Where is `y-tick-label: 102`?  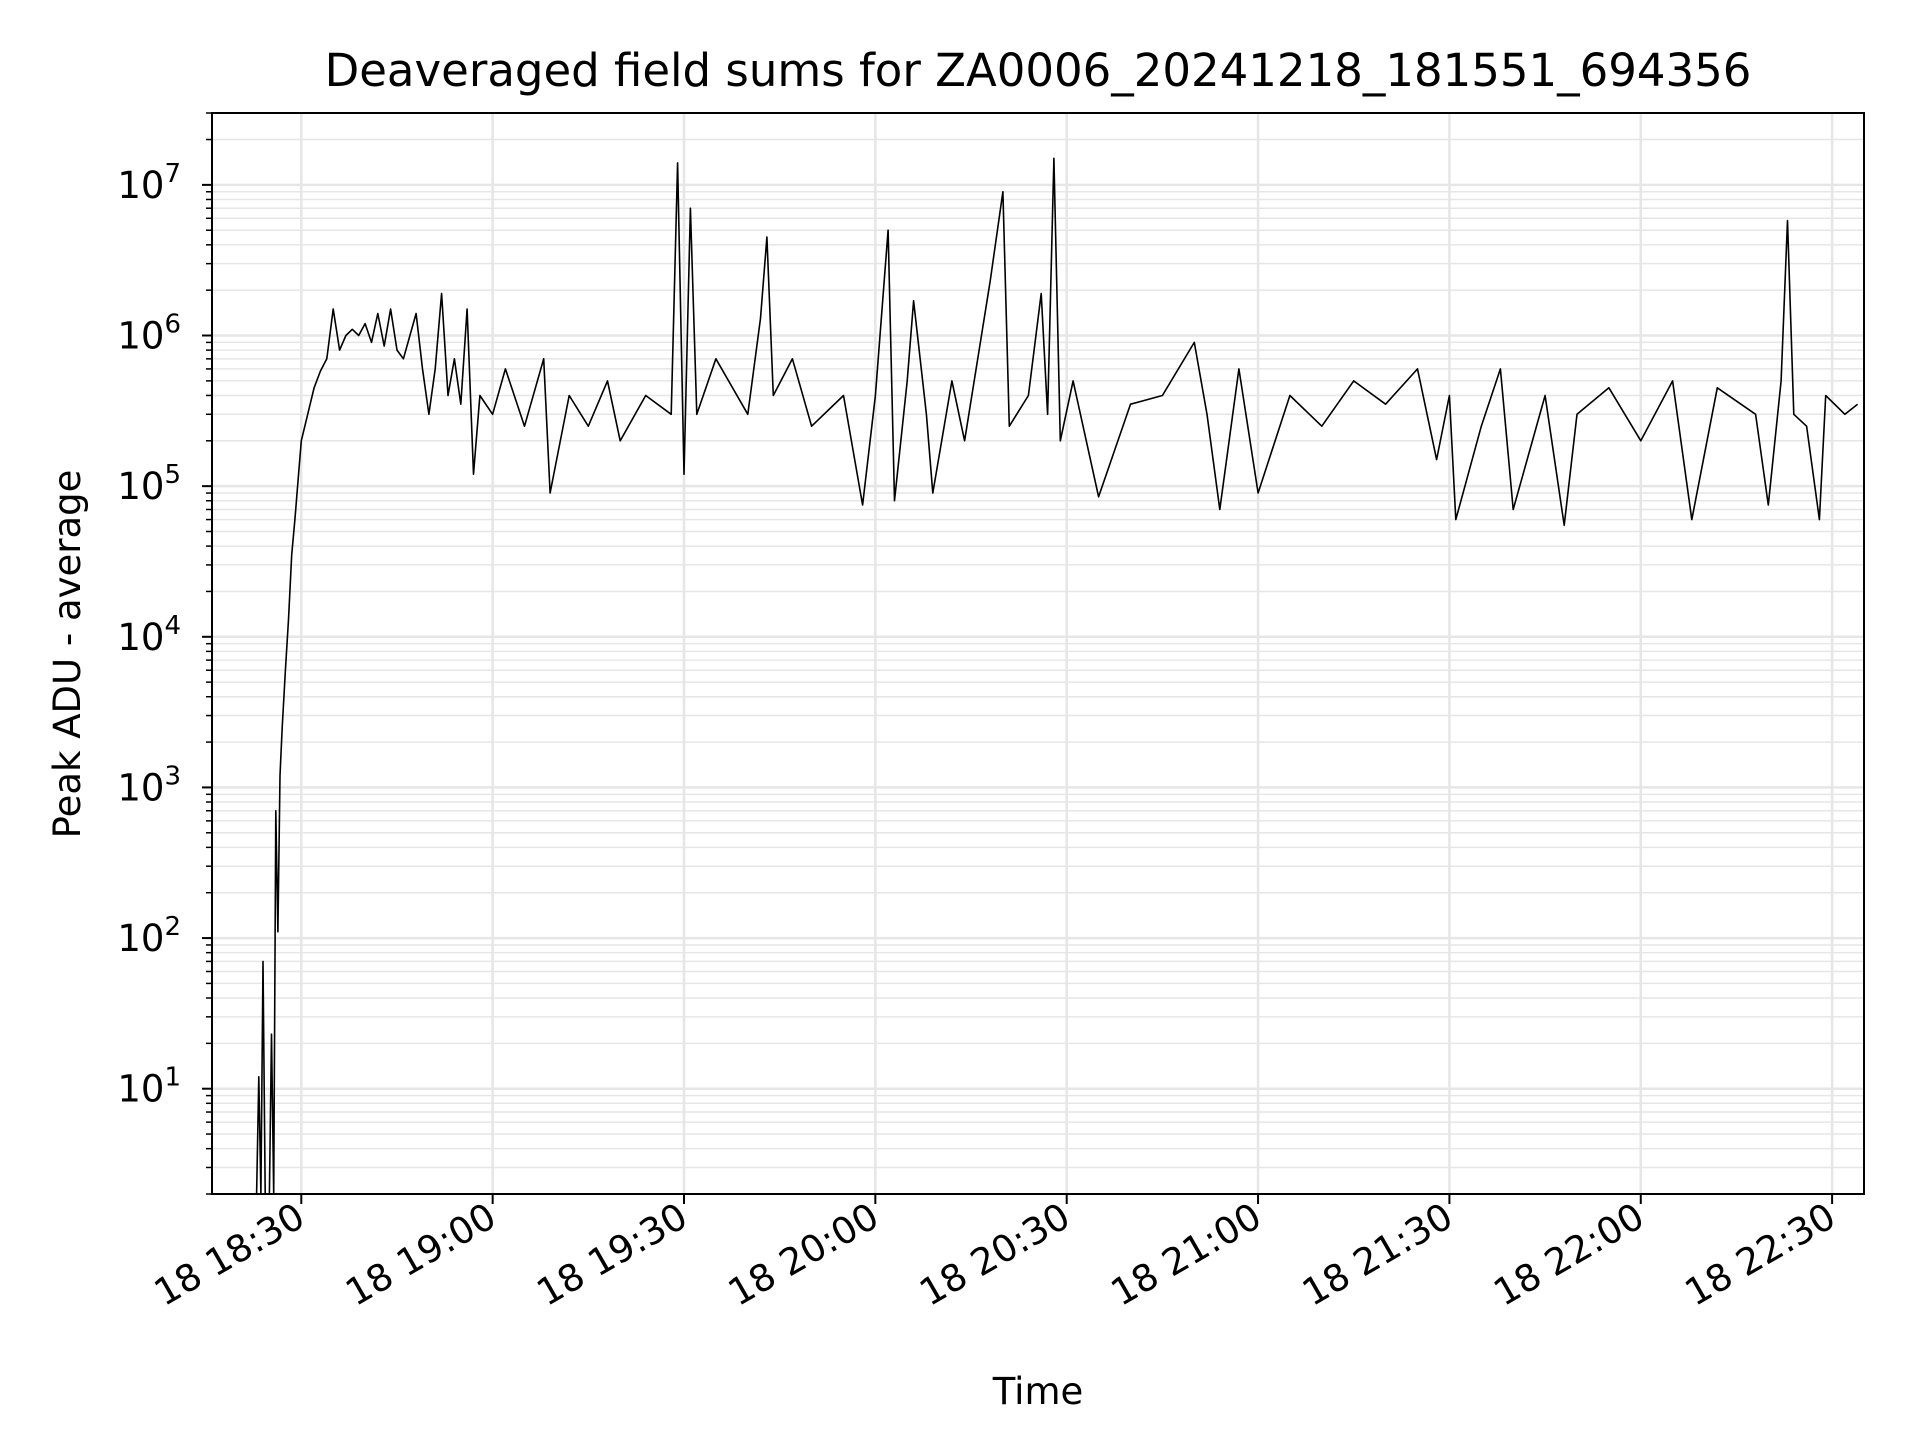 y-tick-label: 102 is located at coordinates (149, 936).